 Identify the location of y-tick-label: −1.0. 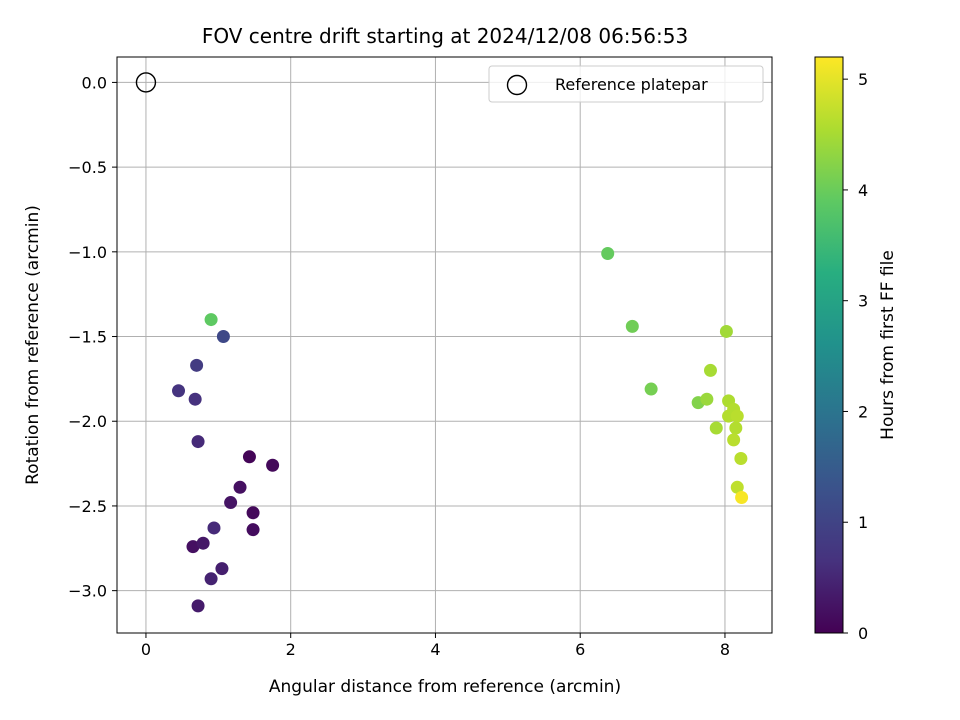
(87, 252).